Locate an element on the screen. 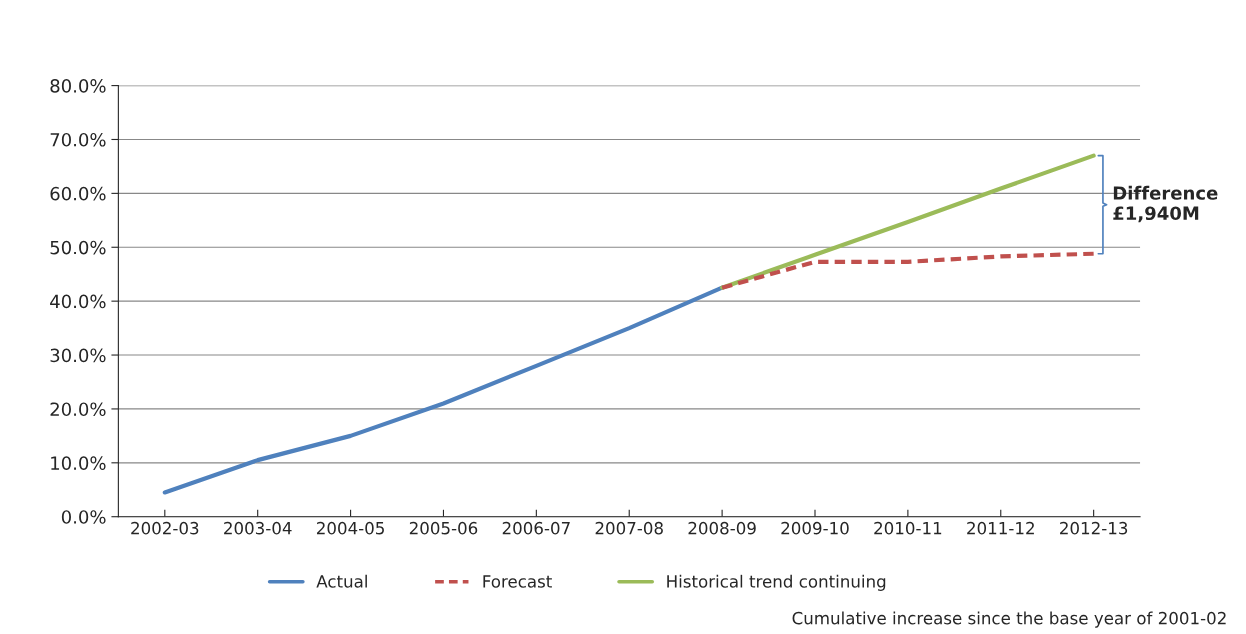  x-tick-label: 2003-04 is located at coordinates (258, 528).